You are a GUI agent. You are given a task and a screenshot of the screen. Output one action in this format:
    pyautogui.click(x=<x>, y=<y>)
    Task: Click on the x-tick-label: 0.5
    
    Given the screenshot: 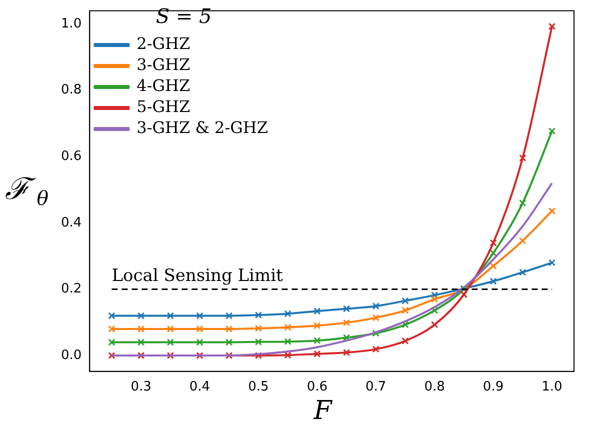 What is the action you would take?
    pyautogui.click(x=258, y=387)
    